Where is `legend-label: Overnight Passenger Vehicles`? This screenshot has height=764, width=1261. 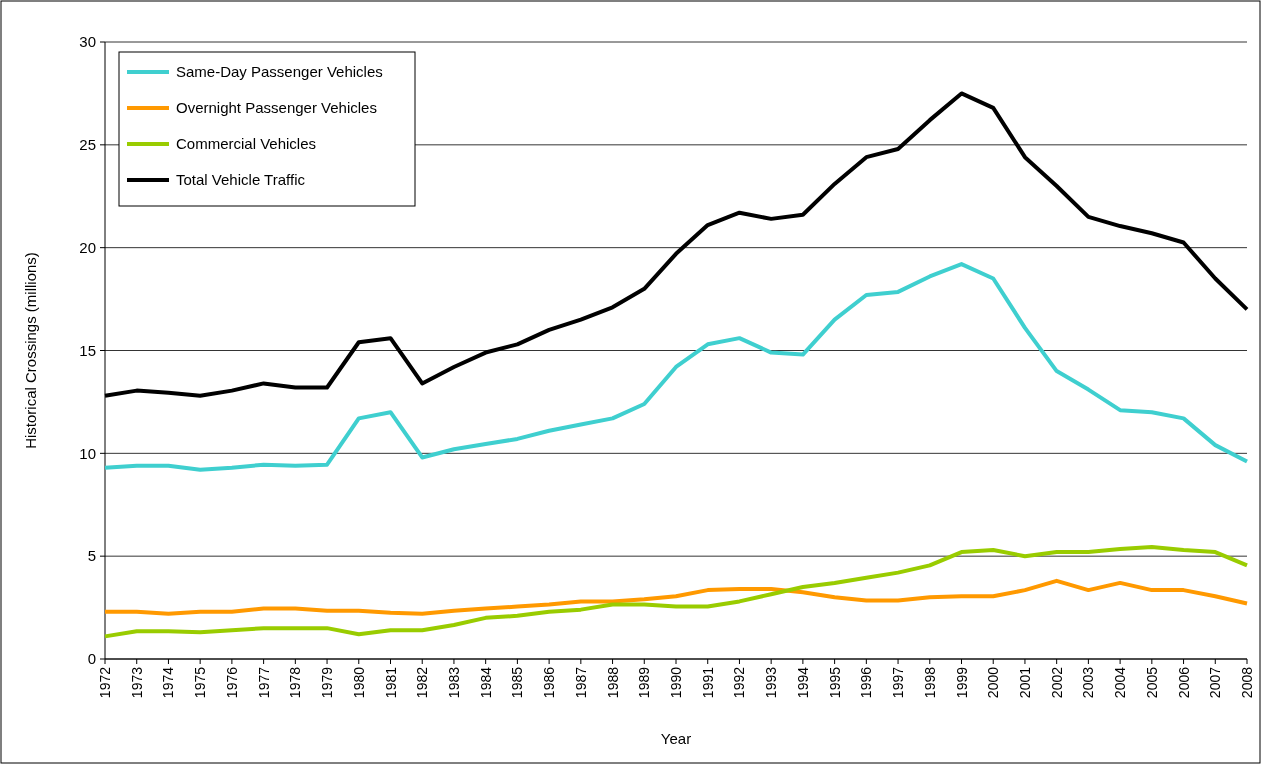 legend-label: Overnight Passenger Vehicles is located at coordinates (276, 108).